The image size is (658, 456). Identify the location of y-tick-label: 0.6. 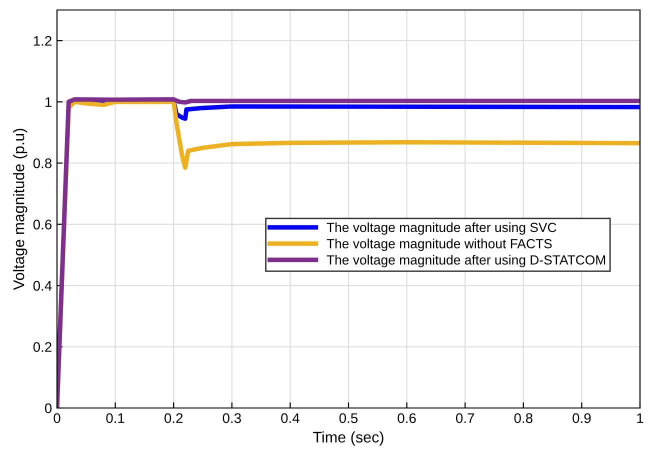
(42, 225).